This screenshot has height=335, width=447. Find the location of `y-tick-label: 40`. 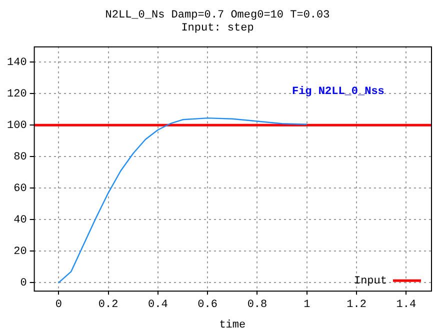

y-tick-label: 40 is located at coordinates (20, 220).